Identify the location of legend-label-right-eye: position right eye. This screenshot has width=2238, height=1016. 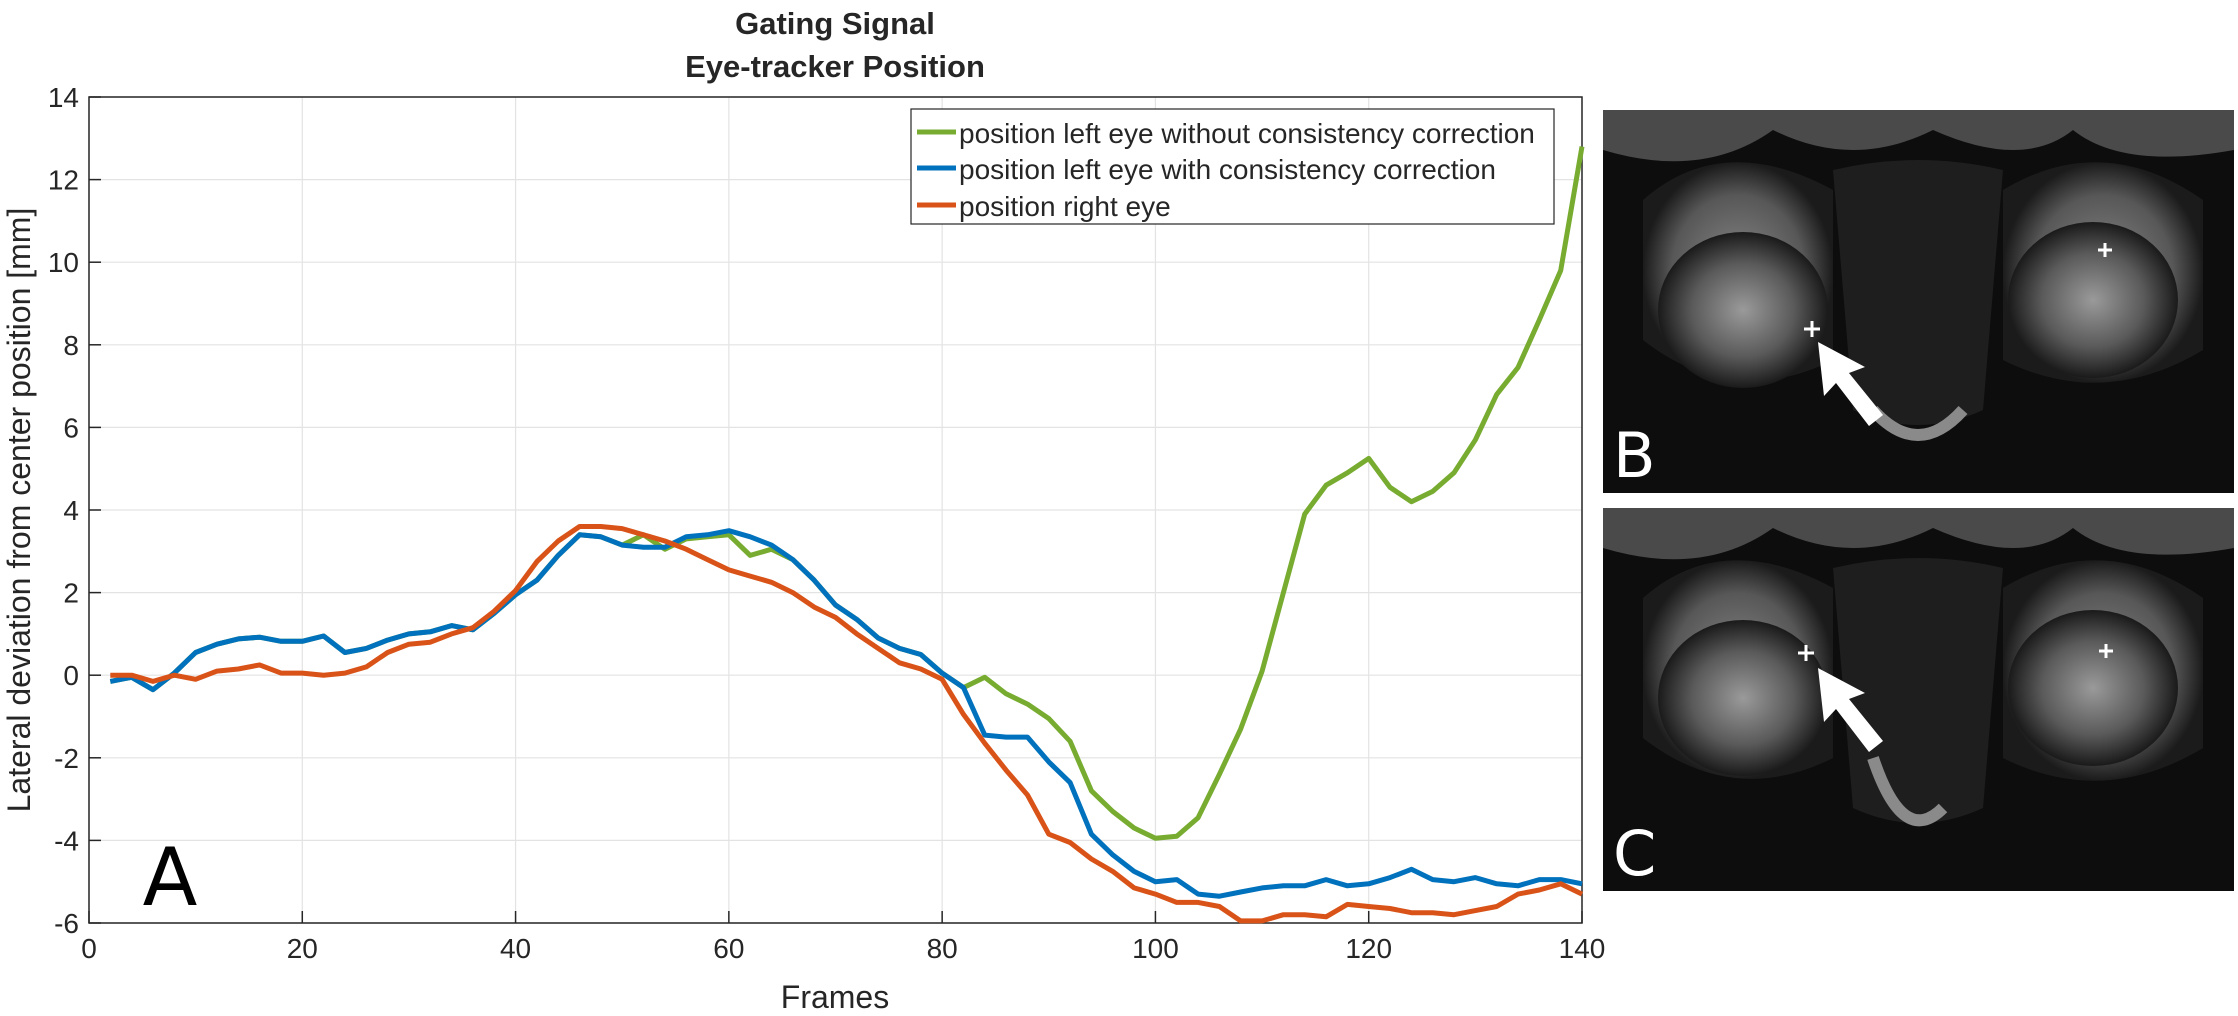
(1065, 206).